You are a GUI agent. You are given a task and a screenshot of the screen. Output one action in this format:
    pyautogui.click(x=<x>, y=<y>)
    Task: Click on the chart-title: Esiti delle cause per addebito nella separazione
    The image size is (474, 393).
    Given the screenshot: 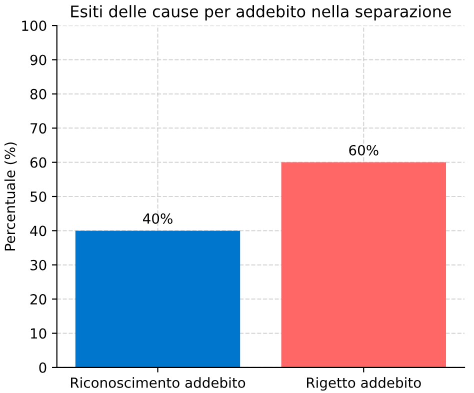 What is the action you would take?
    pyautogui.click(x=261, y=13)
    